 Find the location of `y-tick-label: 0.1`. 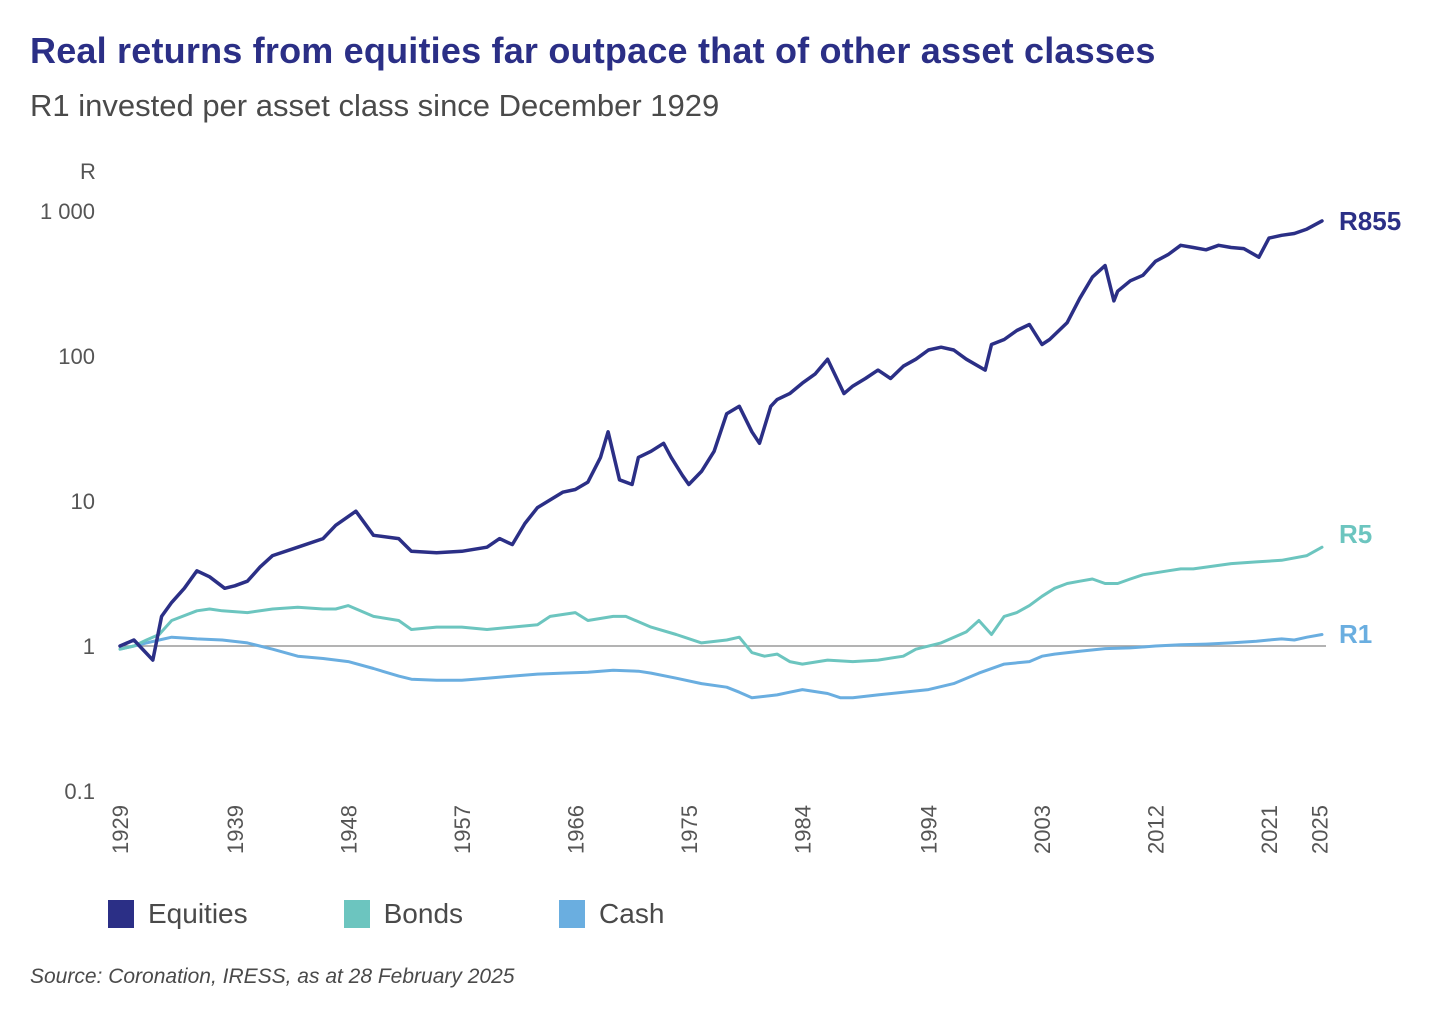

y-tick-label: 0.1 is located at coordinates (79, 791).